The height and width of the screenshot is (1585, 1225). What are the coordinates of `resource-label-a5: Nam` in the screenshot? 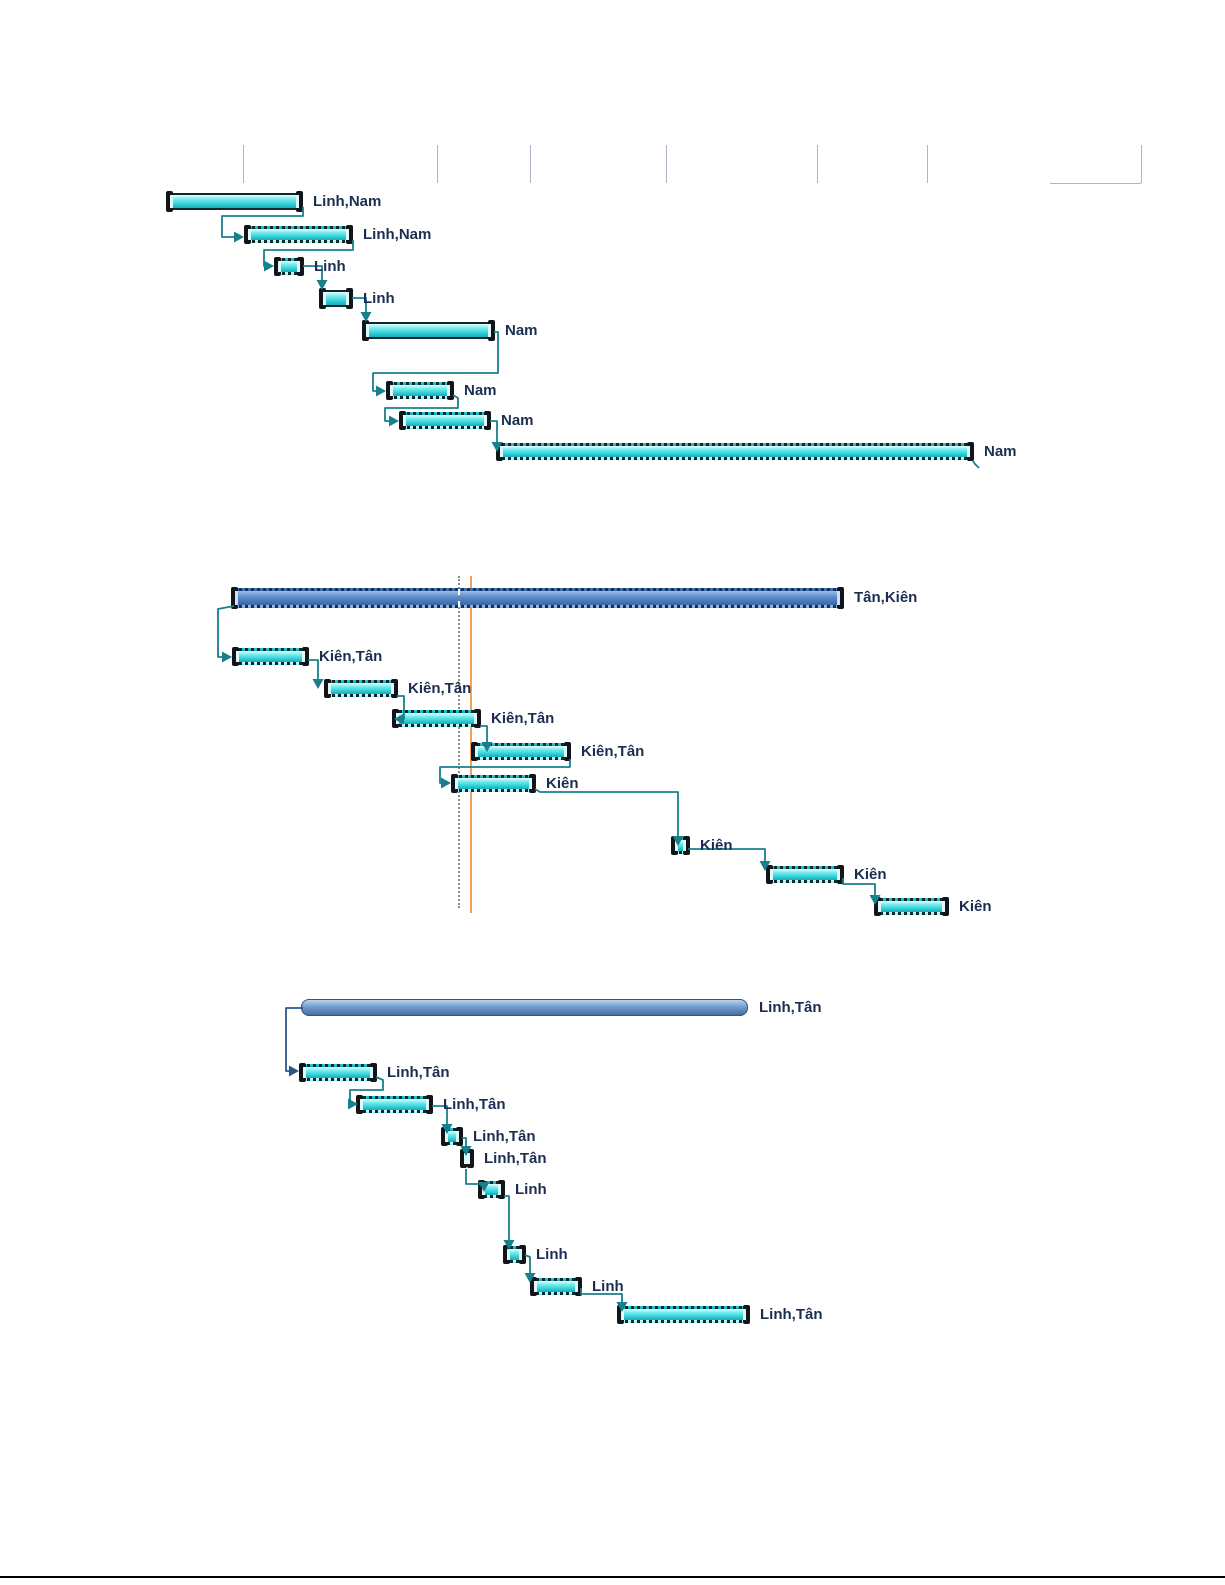 It's located at (521, 330).